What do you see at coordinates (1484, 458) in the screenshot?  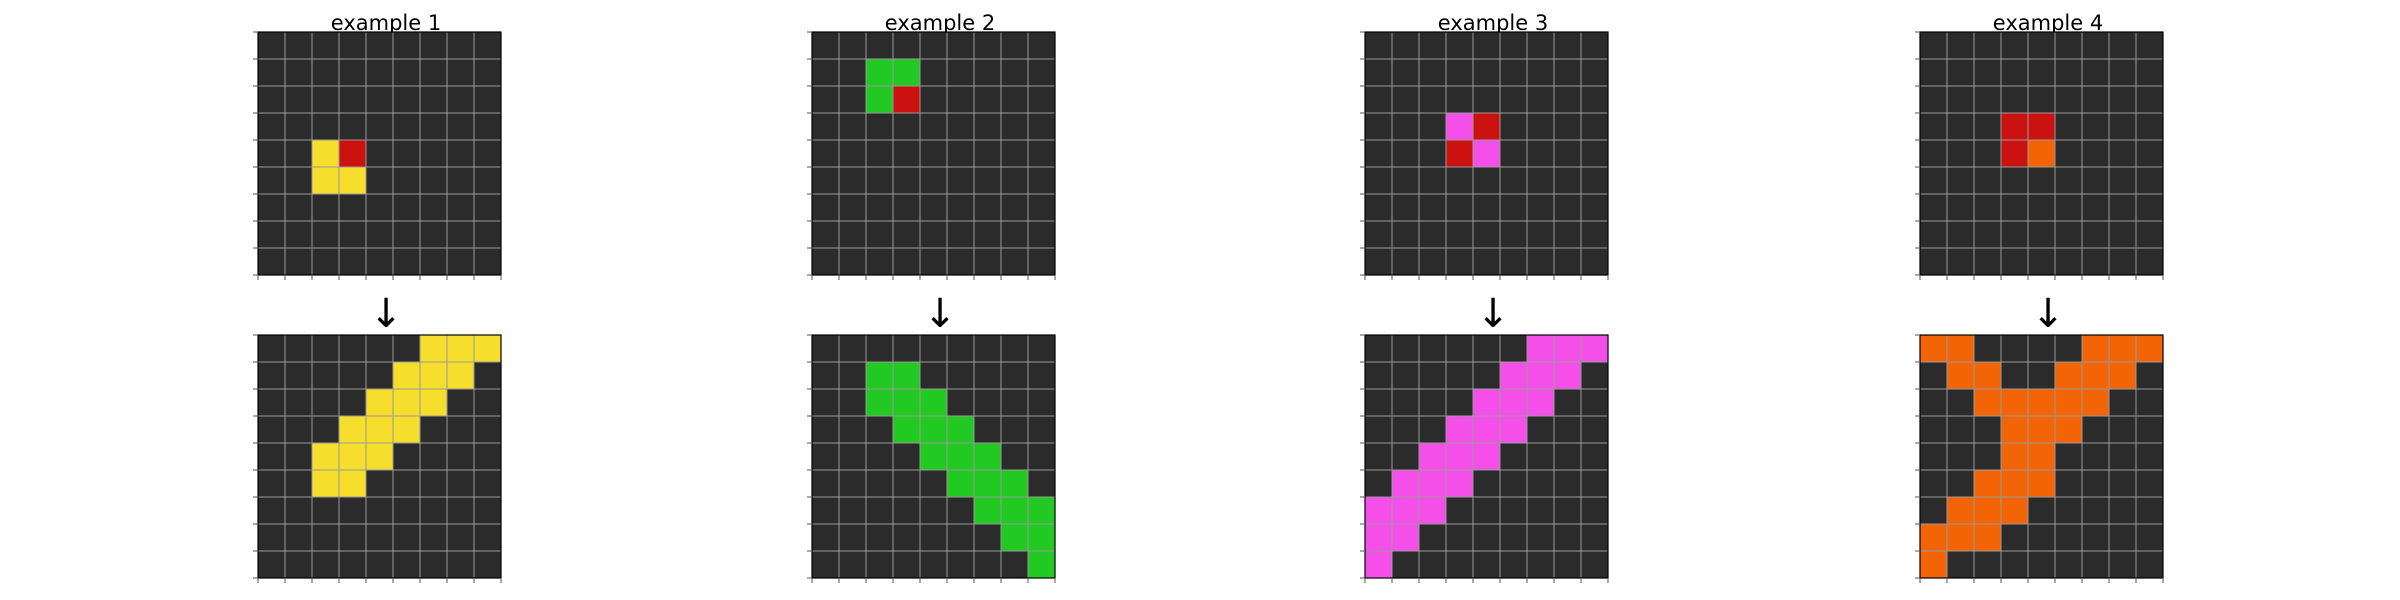 I see `output-grid` at bounding box center [1484, 458].